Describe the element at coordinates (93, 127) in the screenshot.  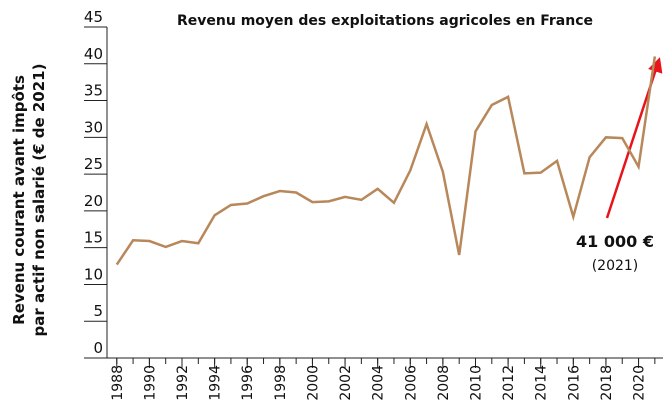
I see `y-tick-label: 30` at that location.